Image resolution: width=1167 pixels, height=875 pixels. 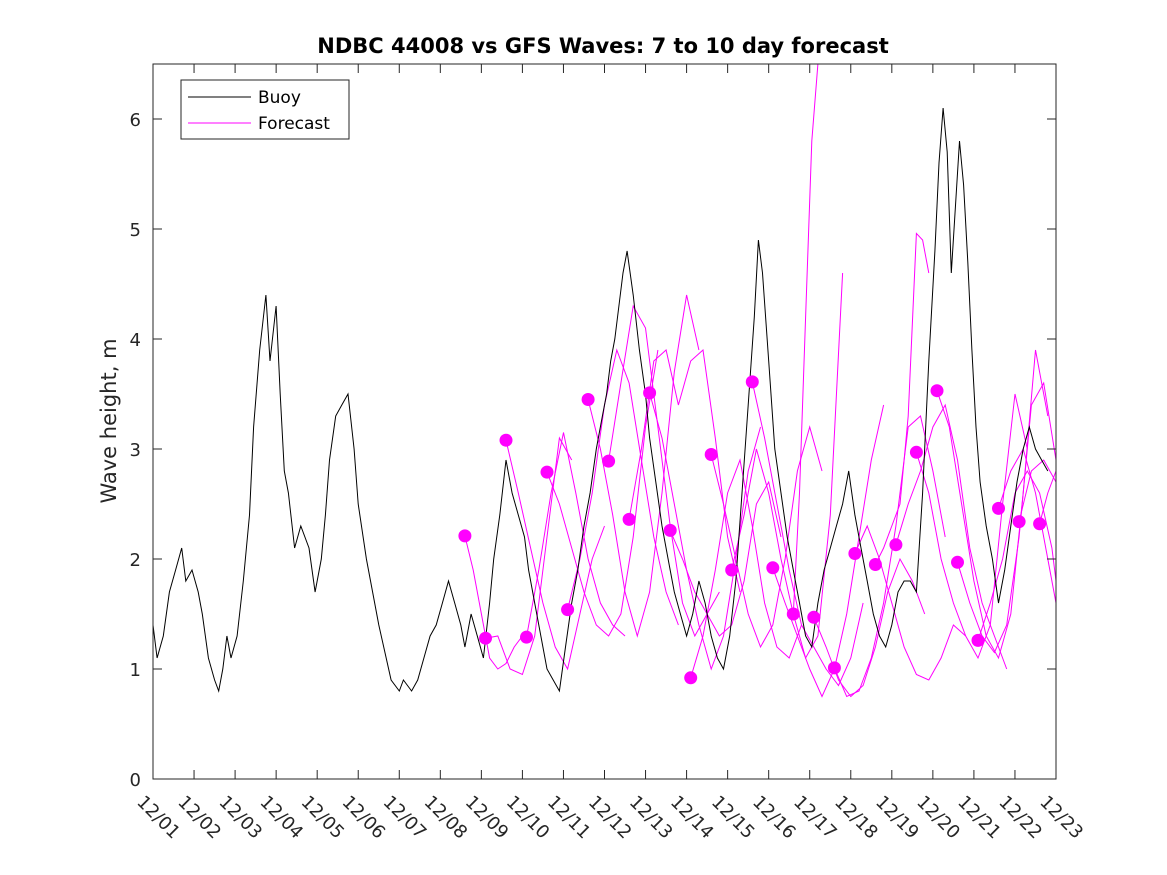 What do you see at coordinates (135, 780) in the screenshot?
I see `y-tick-label: 0` at bounding box center [135, 780].